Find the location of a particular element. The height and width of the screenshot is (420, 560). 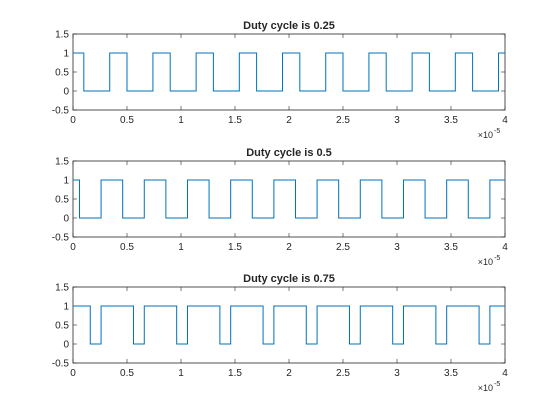

subplot-title: Duty cycle is 0.75 is located at coordinates (289, 279).